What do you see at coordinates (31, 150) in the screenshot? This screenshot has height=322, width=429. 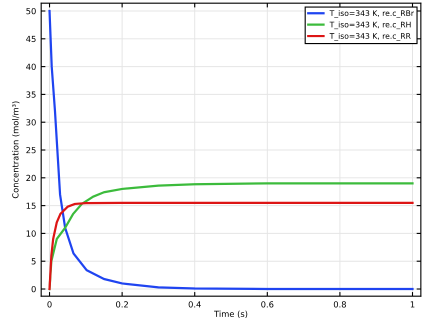 I see `y-tick-label: 25` at bounding box center [31, 150].